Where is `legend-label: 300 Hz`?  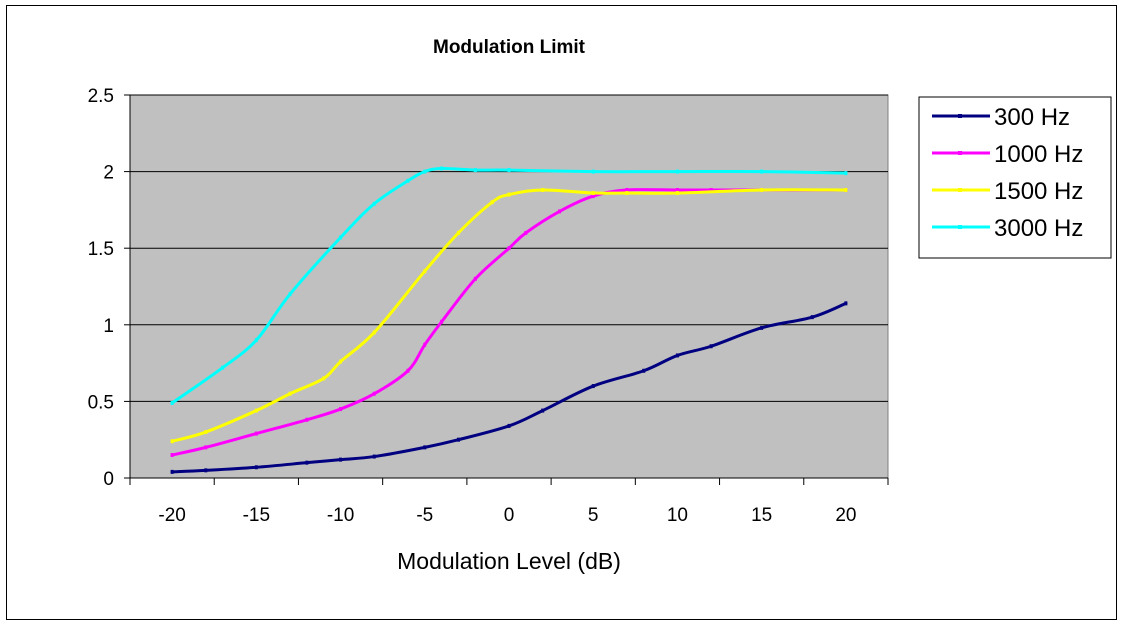 legend-label: 300 Hz is located at coordinates (1032, 117).